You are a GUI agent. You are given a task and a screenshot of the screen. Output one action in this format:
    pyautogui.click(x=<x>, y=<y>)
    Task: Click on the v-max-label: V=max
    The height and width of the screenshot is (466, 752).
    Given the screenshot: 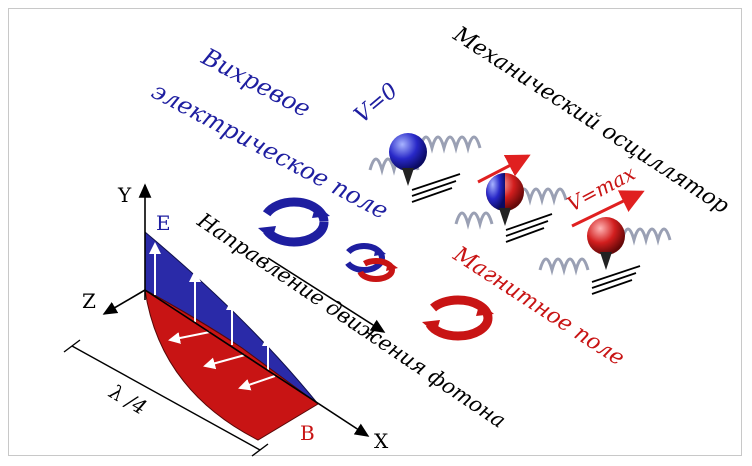 What is the action you would take?
    pyautogui.click(x=601, y=189)
    